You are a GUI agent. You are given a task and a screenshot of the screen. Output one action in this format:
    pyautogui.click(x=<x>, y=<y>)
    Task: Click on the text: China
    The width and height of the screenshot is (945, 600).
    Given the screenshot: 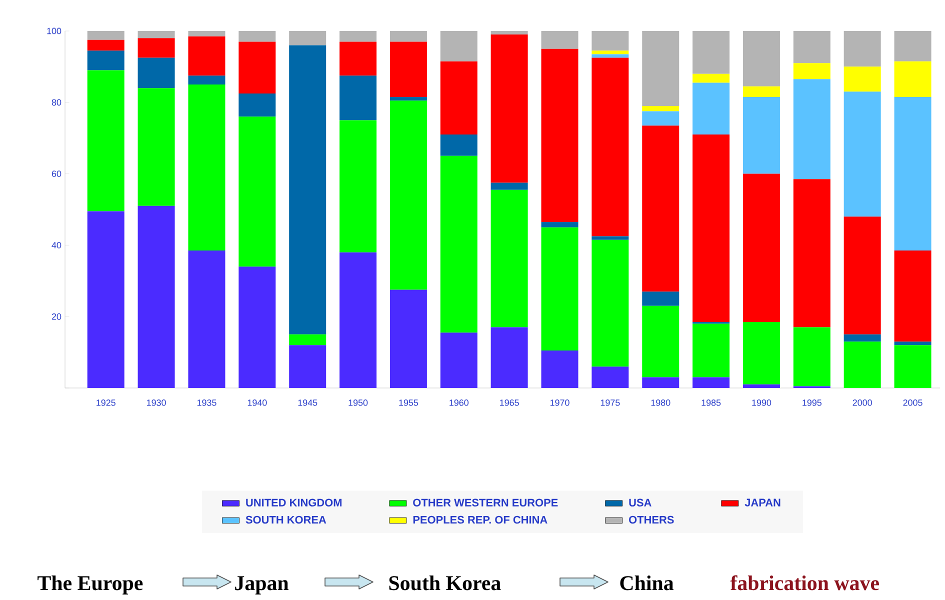 What is the action you would take?
    pyautogui.click(x=647, y=582)
    